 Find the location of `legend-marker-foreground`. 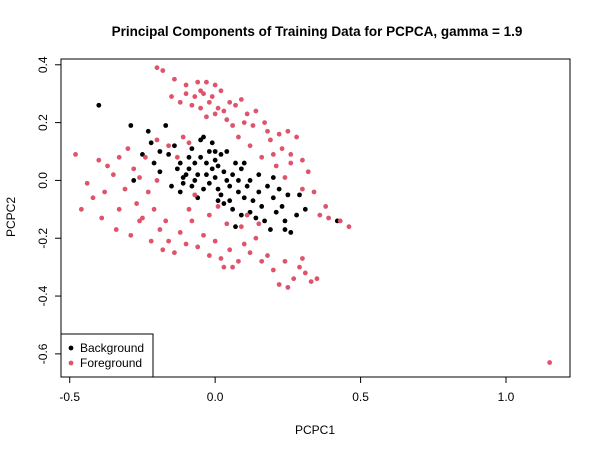

legend-marker-foreground is located at coordinates (71, 363).